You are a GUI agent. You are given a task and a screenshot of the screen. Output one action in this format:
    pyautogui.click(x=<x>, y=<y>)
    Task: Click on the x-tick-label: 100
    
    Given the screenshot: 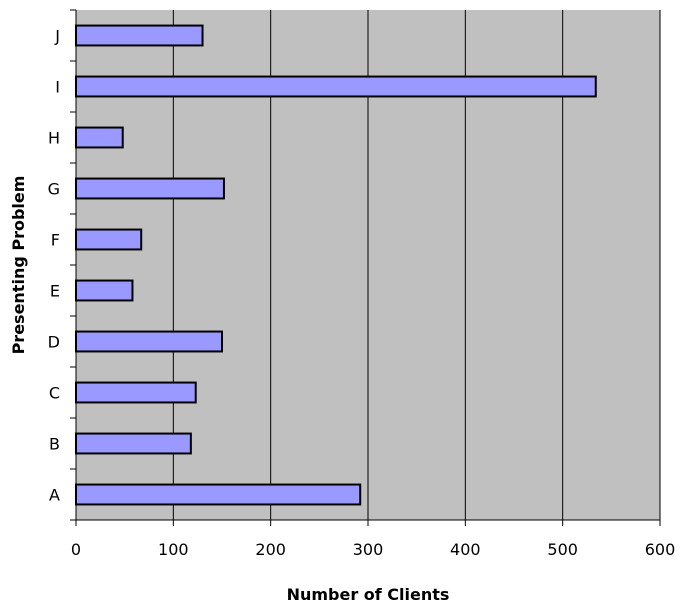 What is the action you would take?
    pyautogui.click(x=173, y=549)
    